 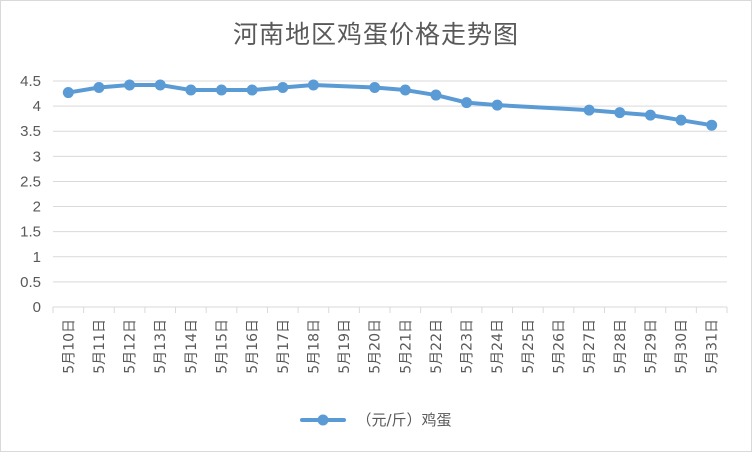 I want to click on x-tick-label: 5月10日, so click(x=69, y=346).